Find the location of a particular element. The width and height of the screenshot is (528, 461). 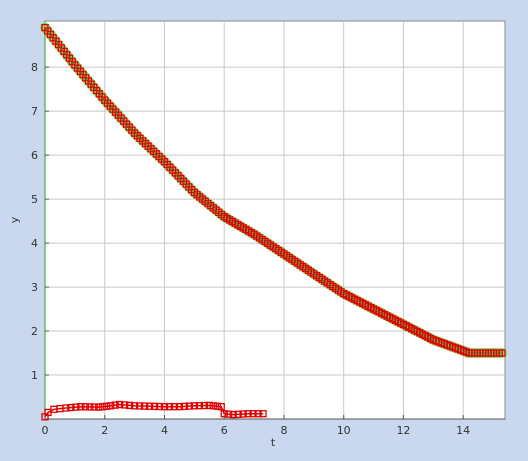

x-tick-label: 6 is located at coordinates (224, 430).